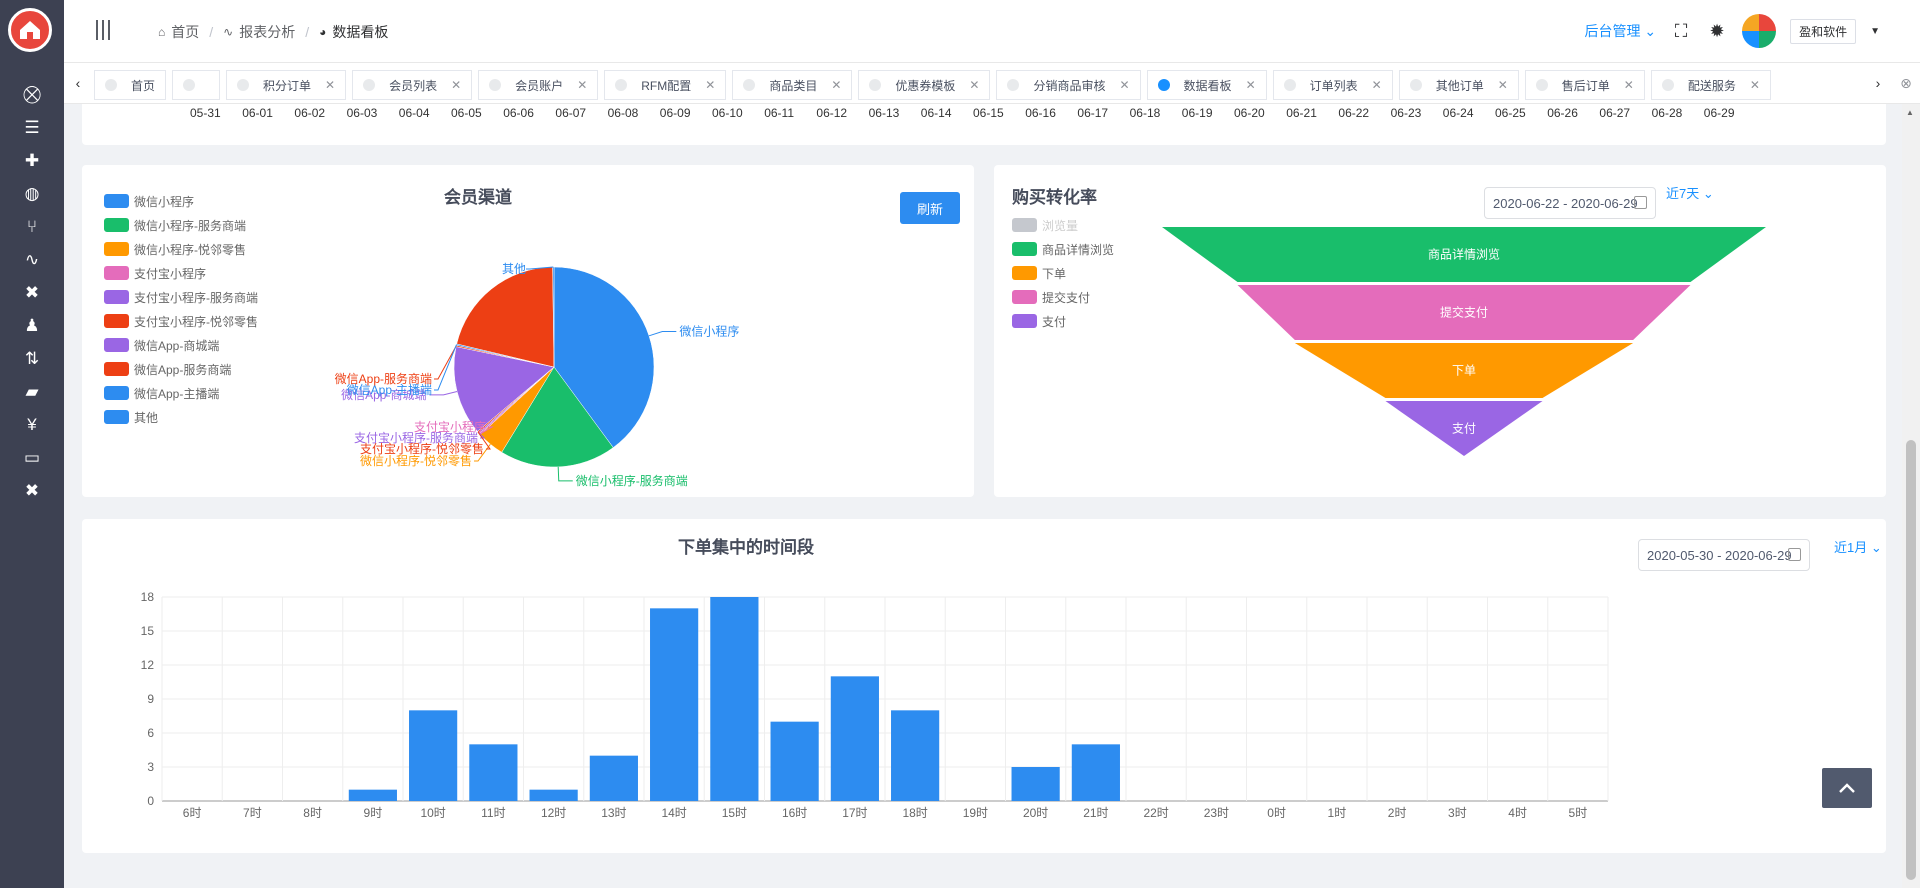 The height and width of the screenshot is (888, 1920). What do you see at coordinates (1710, 85) in the screenshot?
I see `tab-13: 配送服务 ✕` at bounding box center [1710, 85].